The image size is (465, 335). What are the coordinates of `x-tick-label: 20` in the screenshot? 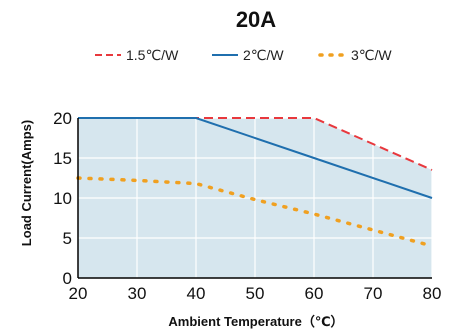 It's located at (78, 293).